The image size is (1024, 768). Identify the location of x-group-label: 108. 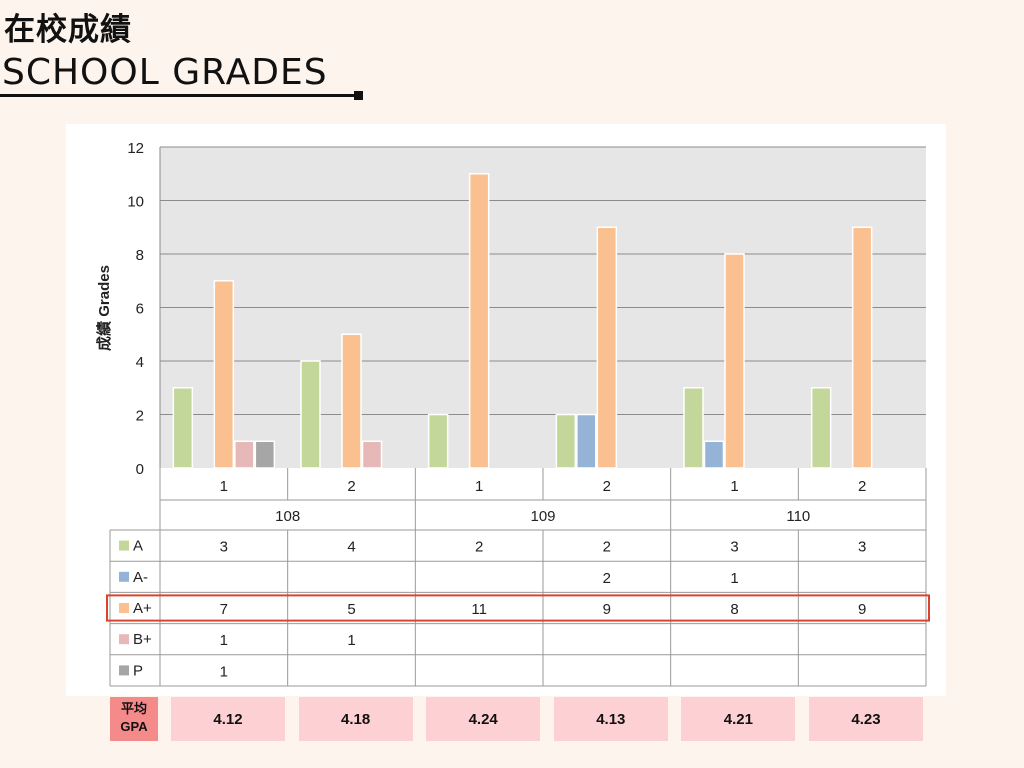
(287, 516).